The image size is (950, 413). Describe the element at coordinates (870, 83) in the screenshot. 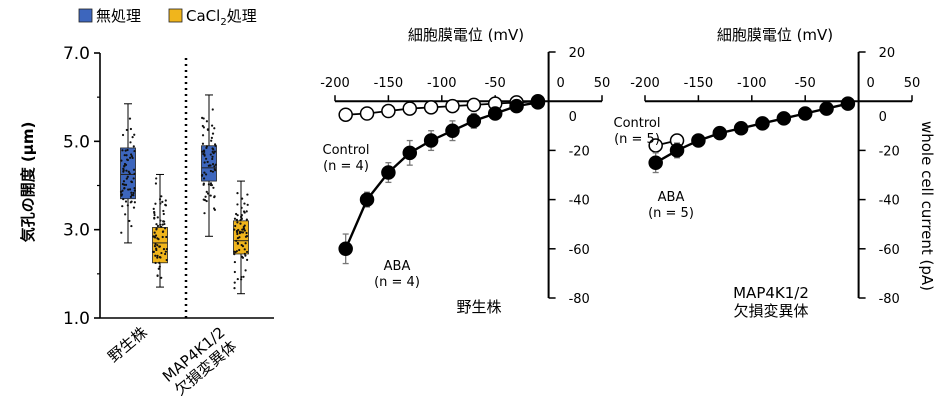

I see `x-tick-label: 0` at that location.